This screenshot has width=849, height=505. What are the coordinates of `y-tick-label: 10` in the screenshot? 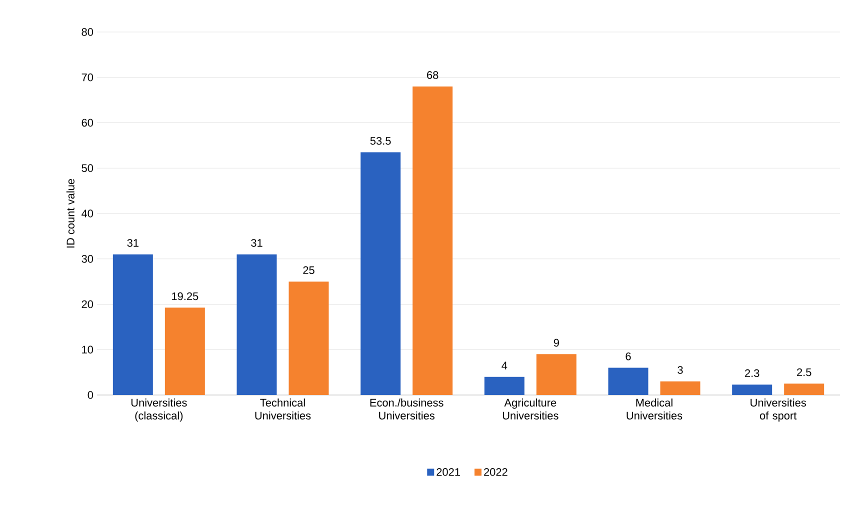 It's located at (88, 350).